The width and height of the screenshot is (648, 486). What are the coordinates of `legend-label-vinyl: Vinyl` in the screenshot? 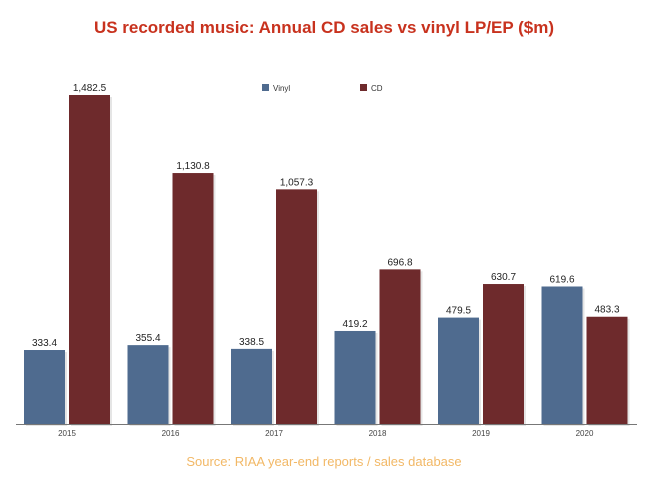 It's located at (281, 88).